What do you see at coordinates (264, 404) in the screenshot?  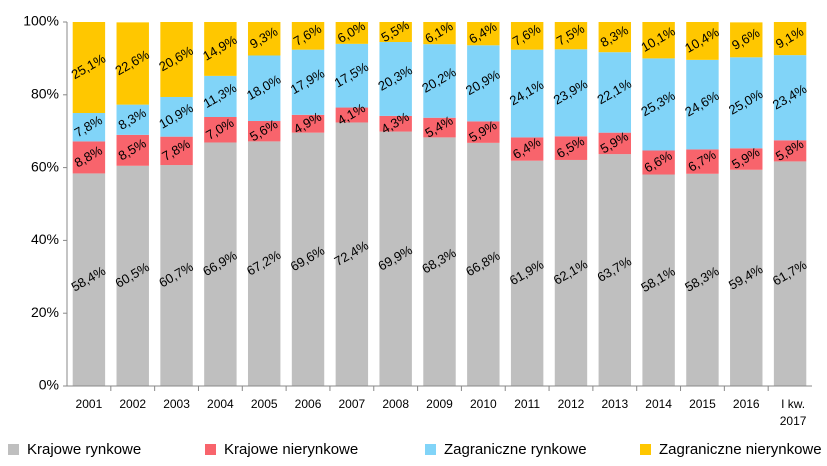 I see `x-tick-label: 2005` at bounding box center [264, 404].